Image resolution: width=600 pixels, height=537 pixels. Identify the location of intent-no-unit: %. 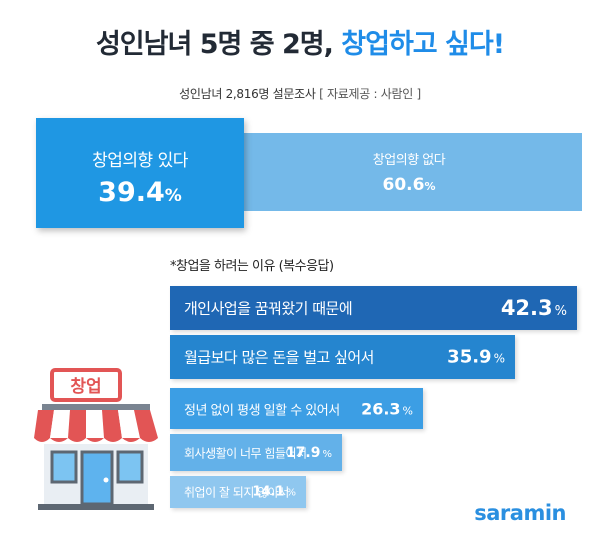
(430, 186).